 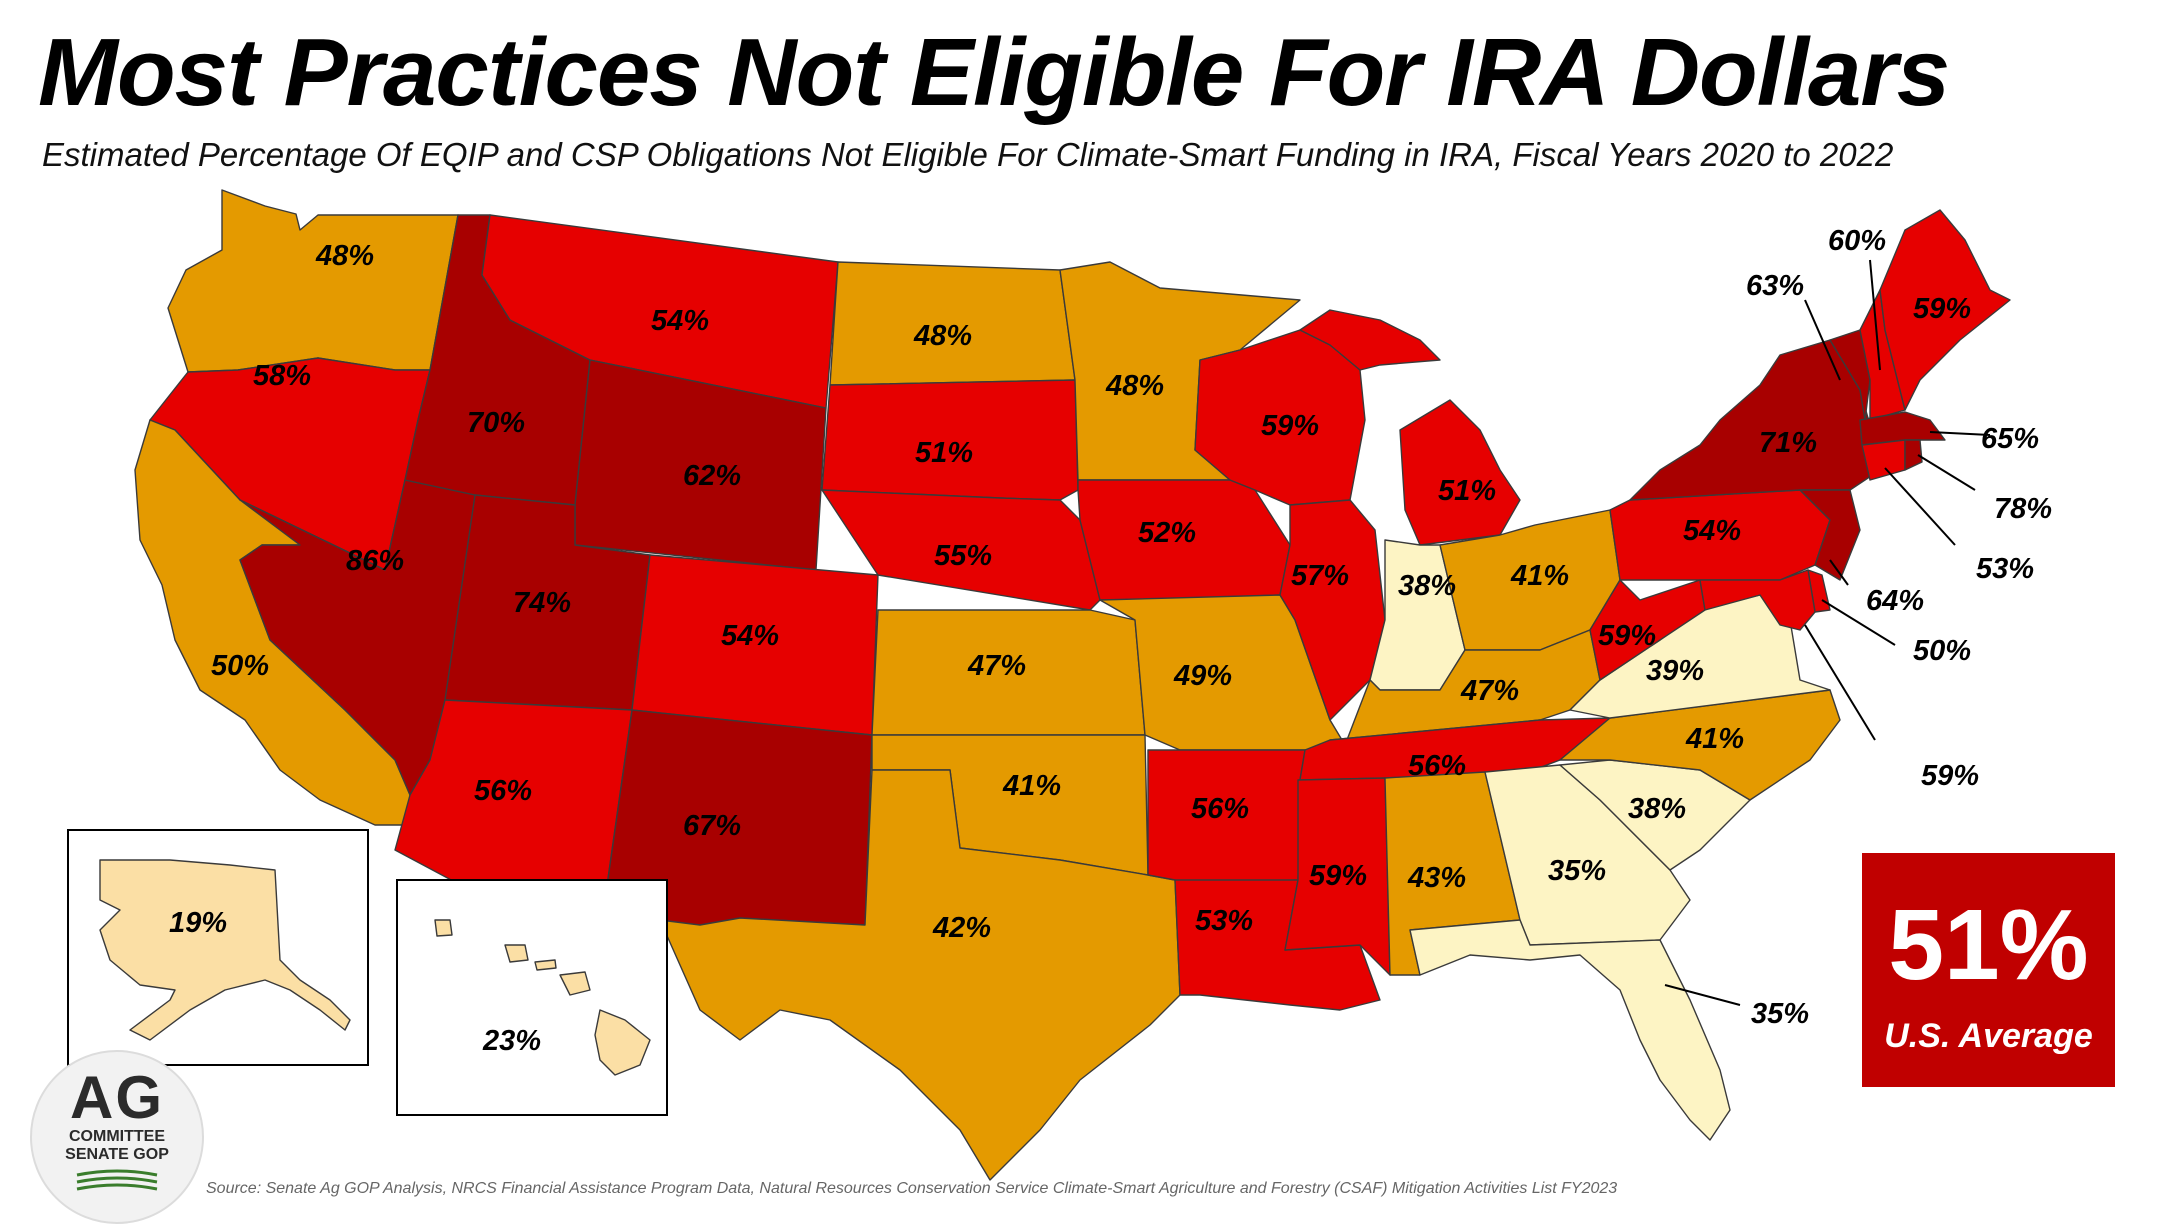 What do you see at coordinates (1895, 601) in the screenshot?
I see `label-nj: 64%` at bounding box center [1895, 601].